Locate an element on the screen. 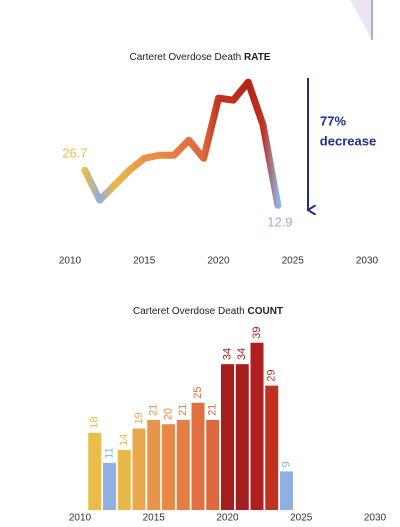  data-label: 11 is located at coordinates (109, 452).